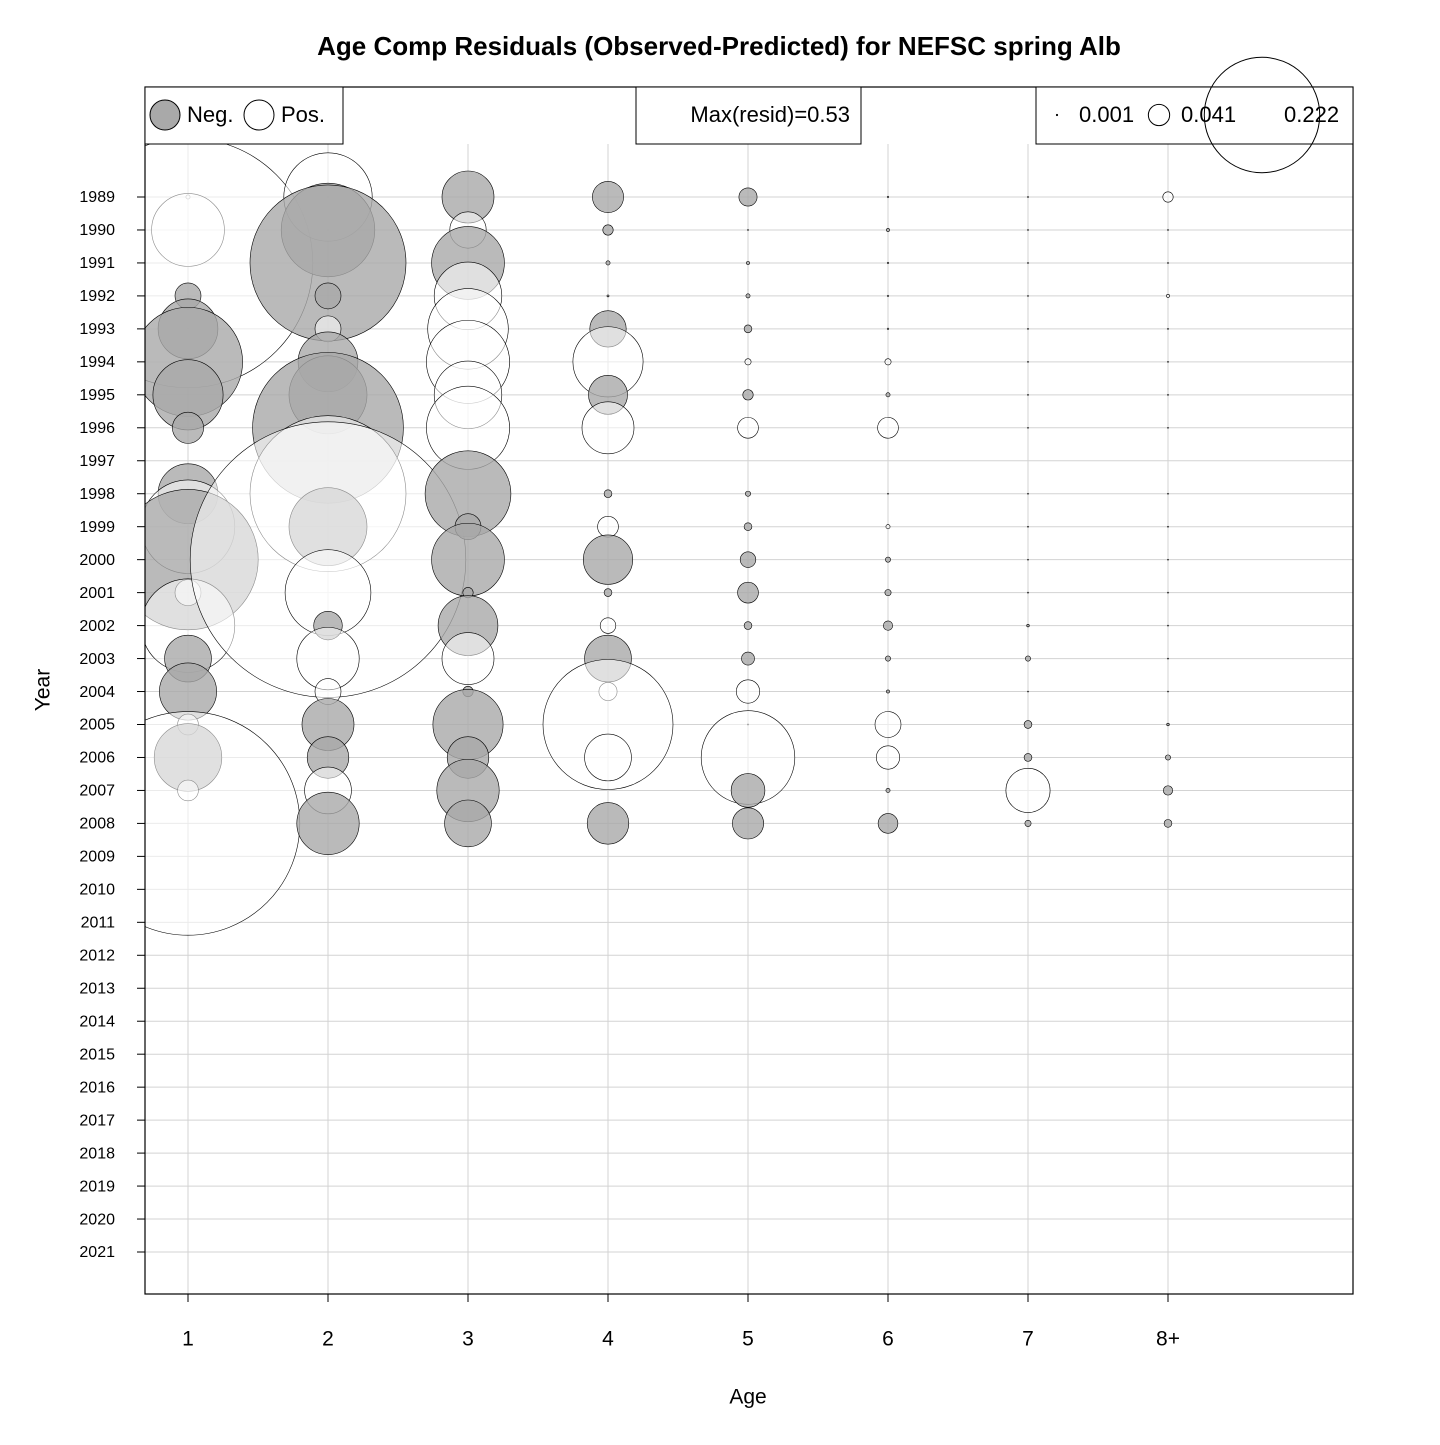  What do you see at coordinates (1028, 1339) in the screenshot?
I see `x-tick-label: 7` at bounding box center [1028, 1339].